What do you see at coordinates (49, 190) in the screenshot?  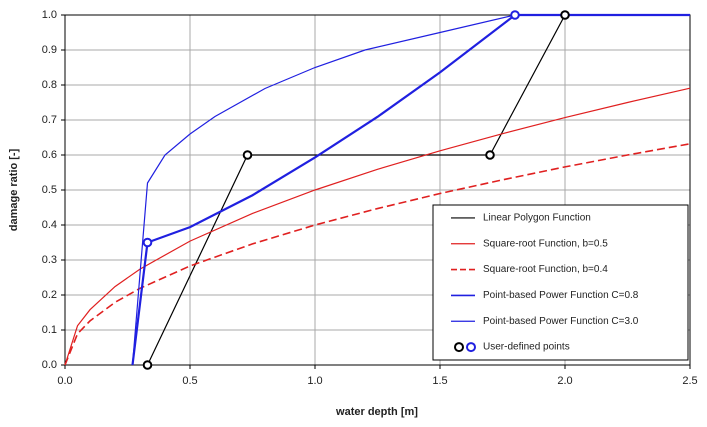 I see `y-tick-label: 0.5` at bounding box center [49, 190].